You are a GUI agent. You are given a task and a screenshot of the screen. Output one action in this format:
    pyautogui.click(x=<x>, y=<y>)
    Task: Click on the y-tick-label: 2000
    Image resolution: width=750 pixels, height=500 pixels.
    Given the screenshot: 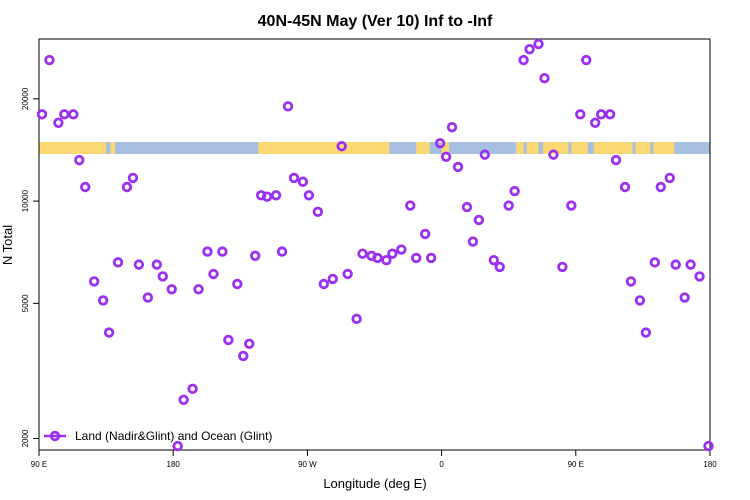 What is the action you would take?
    pyautogui.click(x=25, y=438)
    